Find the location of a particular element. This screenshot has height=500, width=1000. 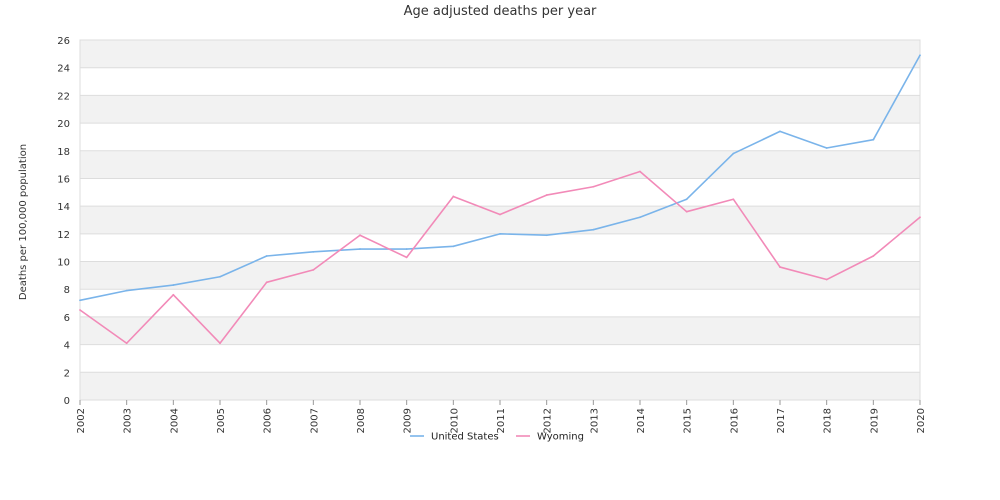

legend-label: Wyoming is located at coordinates (560, 437).